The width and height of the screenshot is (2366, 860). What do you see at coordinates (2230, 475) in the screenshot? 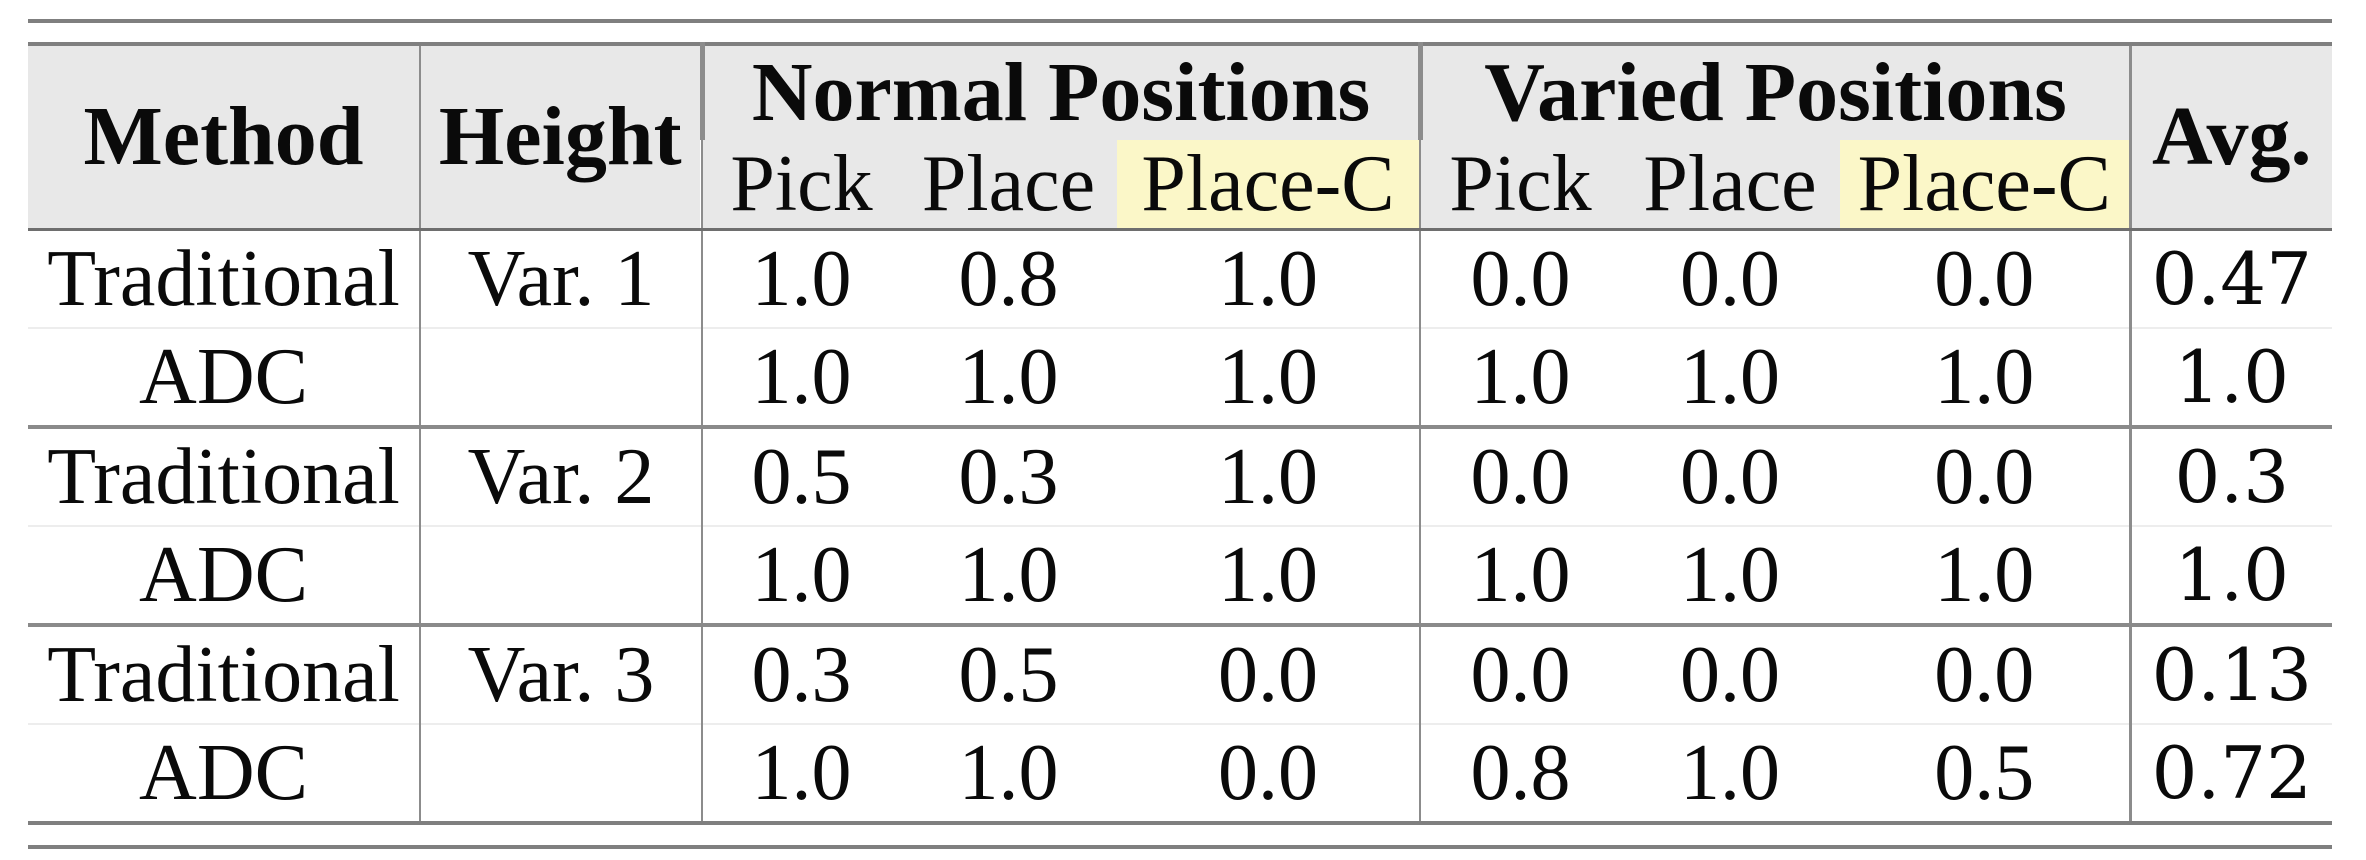
I see `avg-cell: 0.3` at bounding box center [2230, 475].